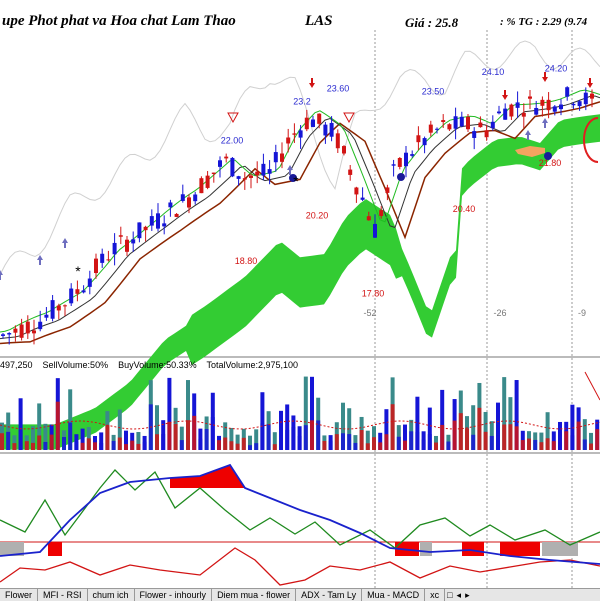  Describe the element at coordinates (63, 595) in the screenshot. I see `tab-mfi-rsi: MFI - RSI` at that location.